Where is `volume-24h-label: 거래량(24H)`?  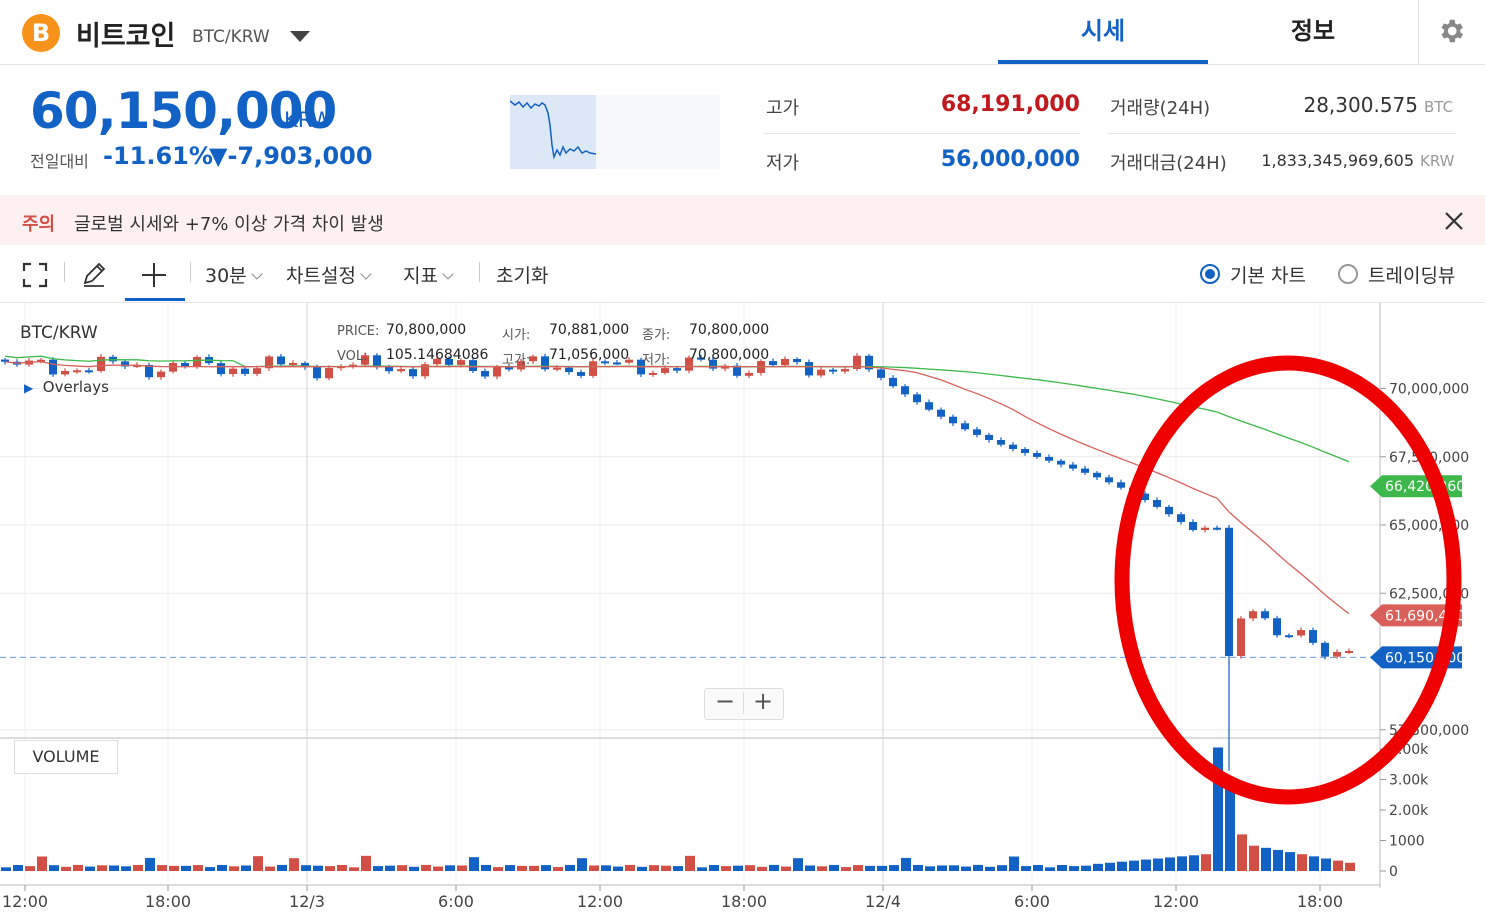 volume-24h-label: 거래량(24H) is located at coordinates (1160, 108).